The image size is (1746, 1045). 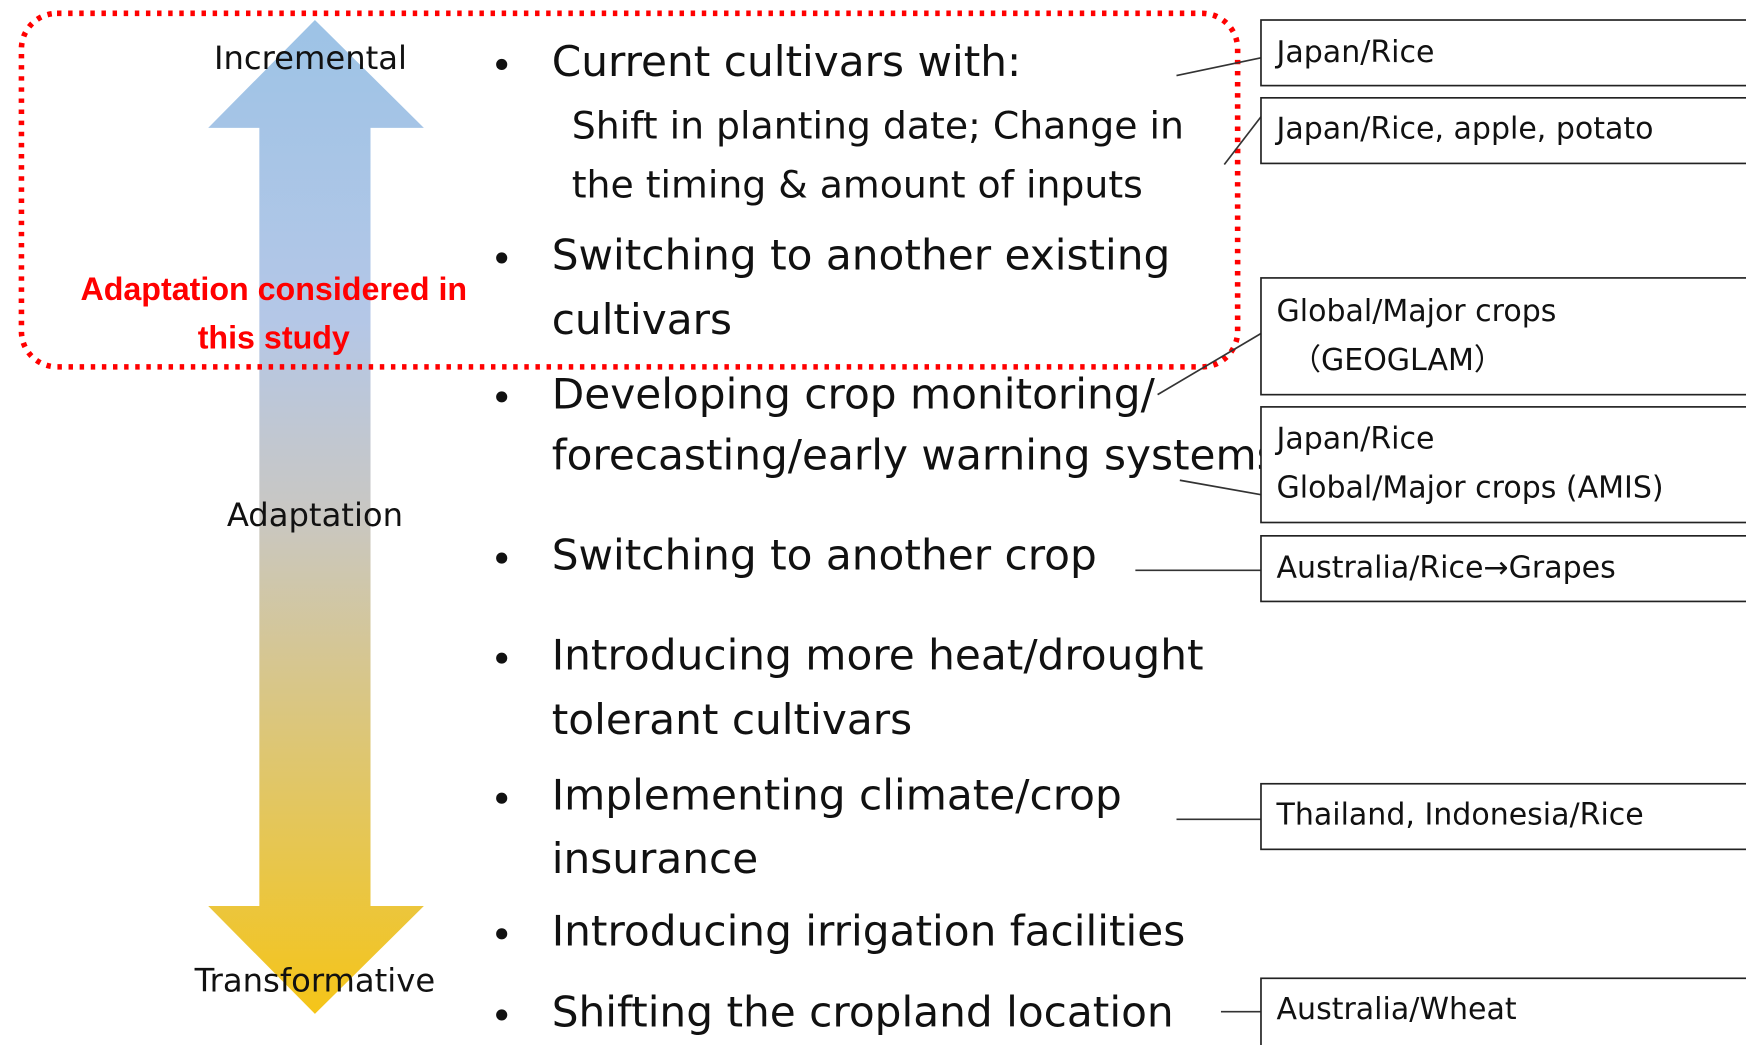 What do you see at coordinates (1397, 360) in the screenshot?
I see `example: （GEOGLAM）` at bounding box center [1397, 360].